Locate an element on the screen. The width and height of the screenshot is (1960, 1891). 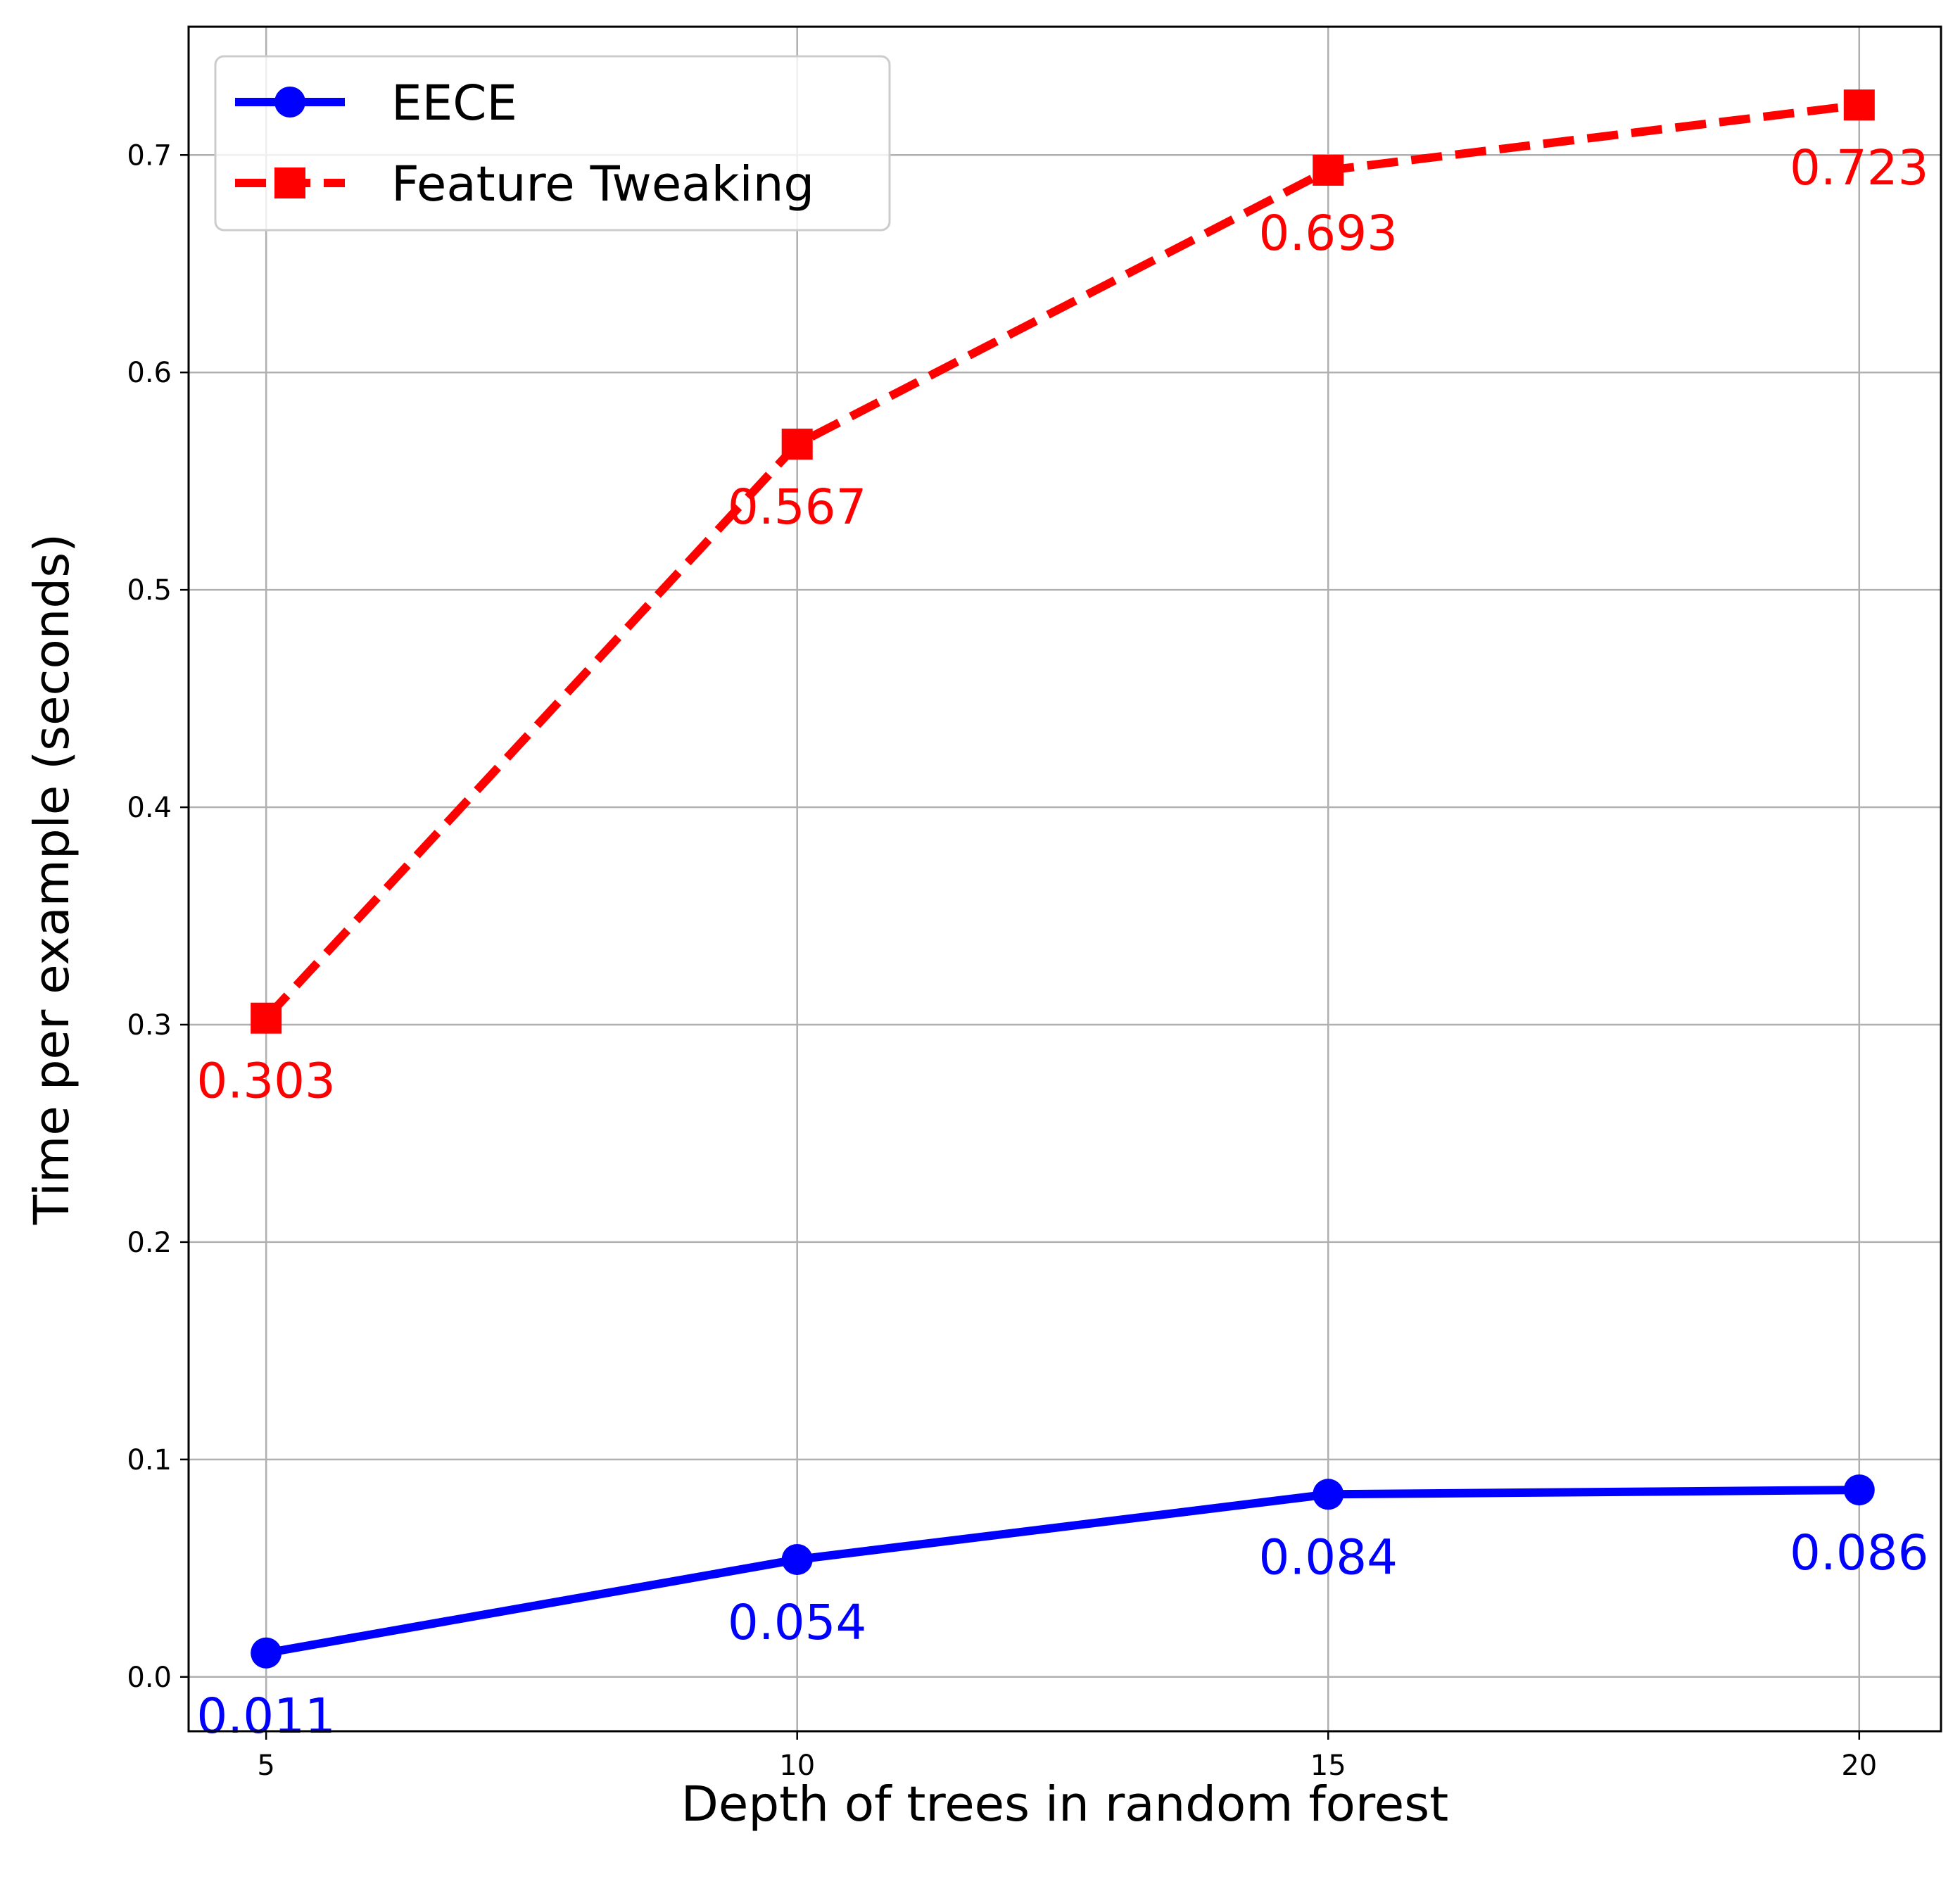
x-tick-label: 15 is located at coordinates (1328, 1766).